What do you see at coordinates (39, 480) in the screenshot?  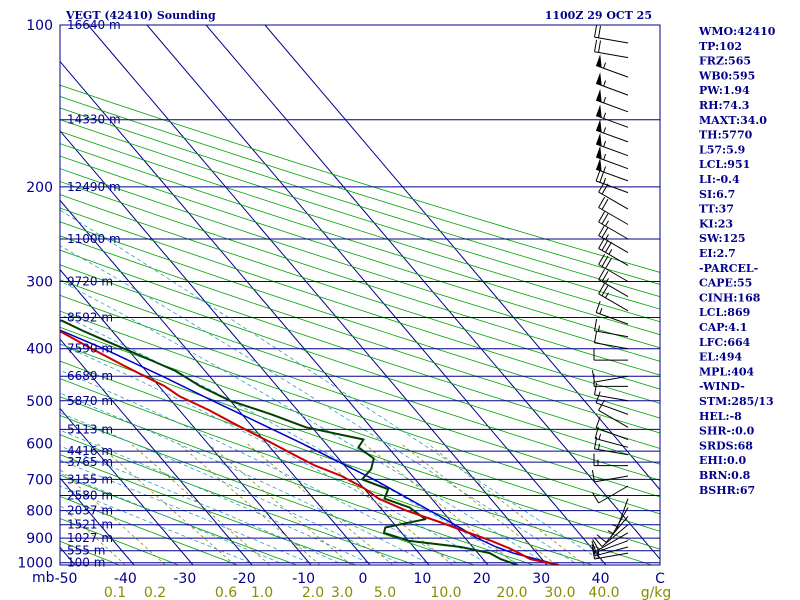 I see `pressure-tick-label: 700` at bounding box center [39, 480].